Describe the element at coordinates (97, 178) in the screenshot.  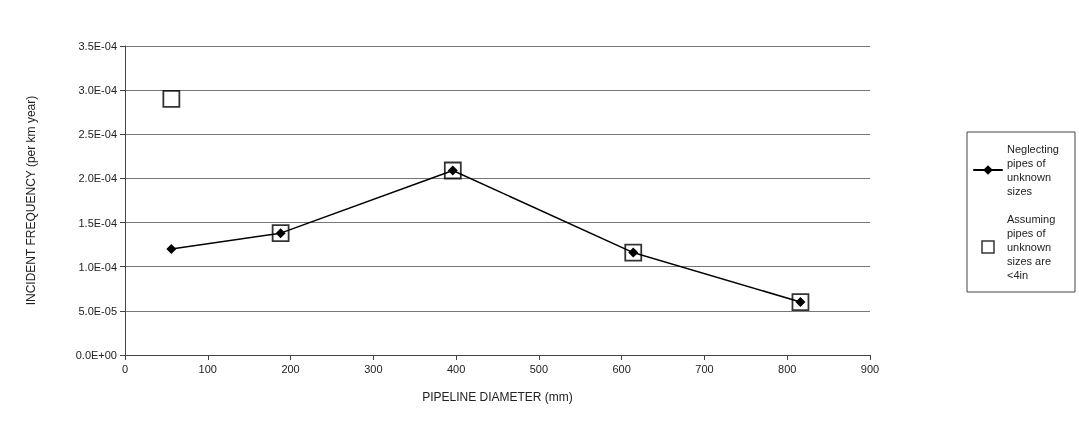
I see `y-tick-label: 2.0E-04` at that location.